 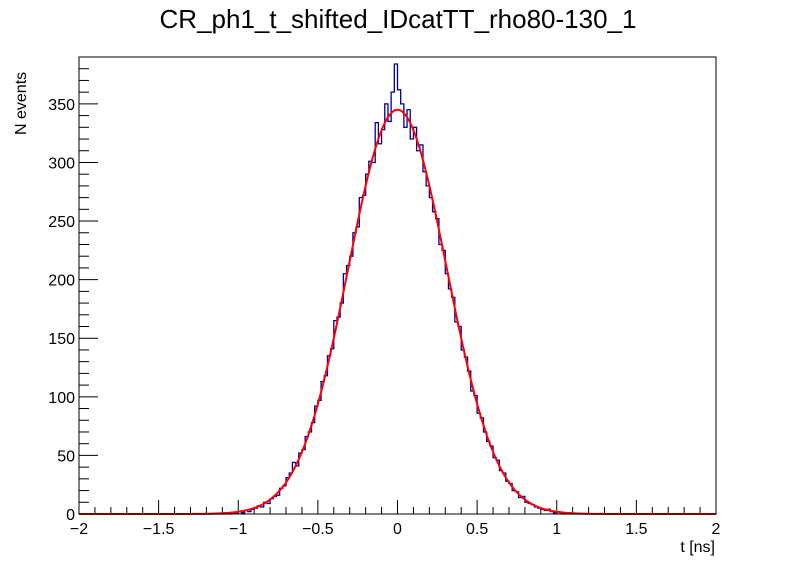 What do you see at coordinates (79, 529) in the screenshot?
I see `x-tick-label: −2` at bounding box center [79, 529].